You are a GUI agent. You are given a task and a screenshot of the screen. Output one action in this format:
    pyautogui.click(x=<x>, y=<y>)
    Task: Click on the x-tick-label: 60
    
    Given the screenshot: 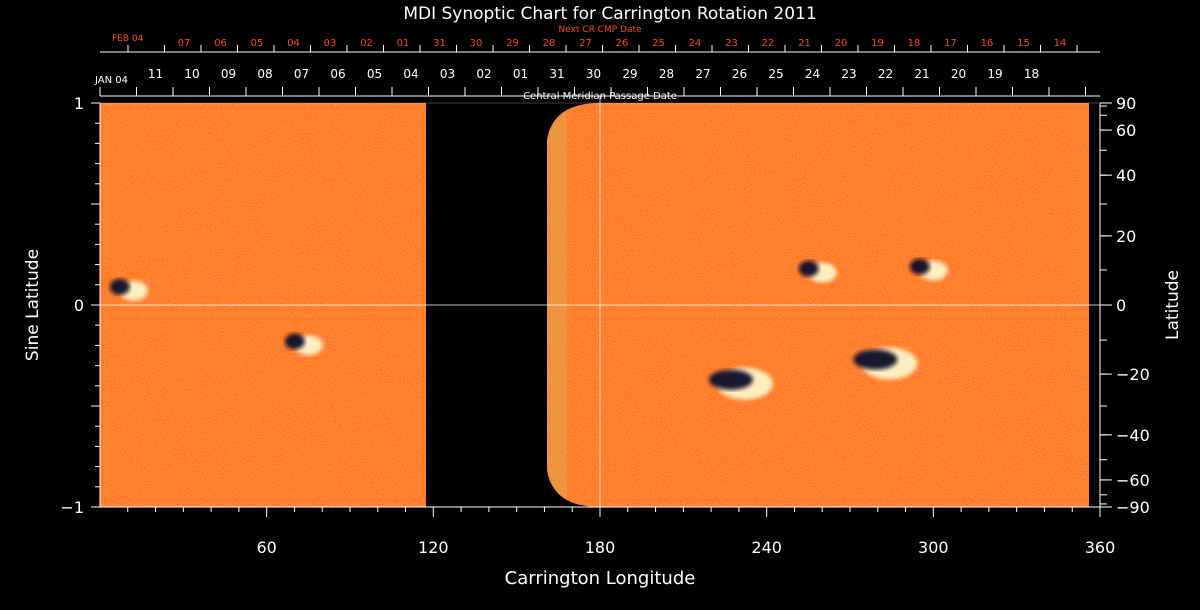 What is the action you would take?
    pyautogui.click(x=266, y=547)
    